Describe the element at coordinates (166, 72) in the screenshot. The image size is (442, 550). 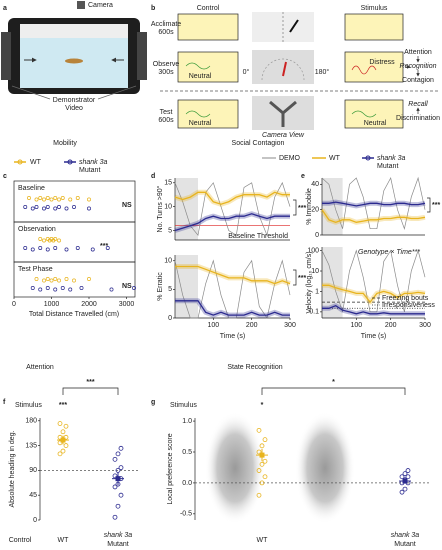
I see `phase-duration: 300s` at that location.